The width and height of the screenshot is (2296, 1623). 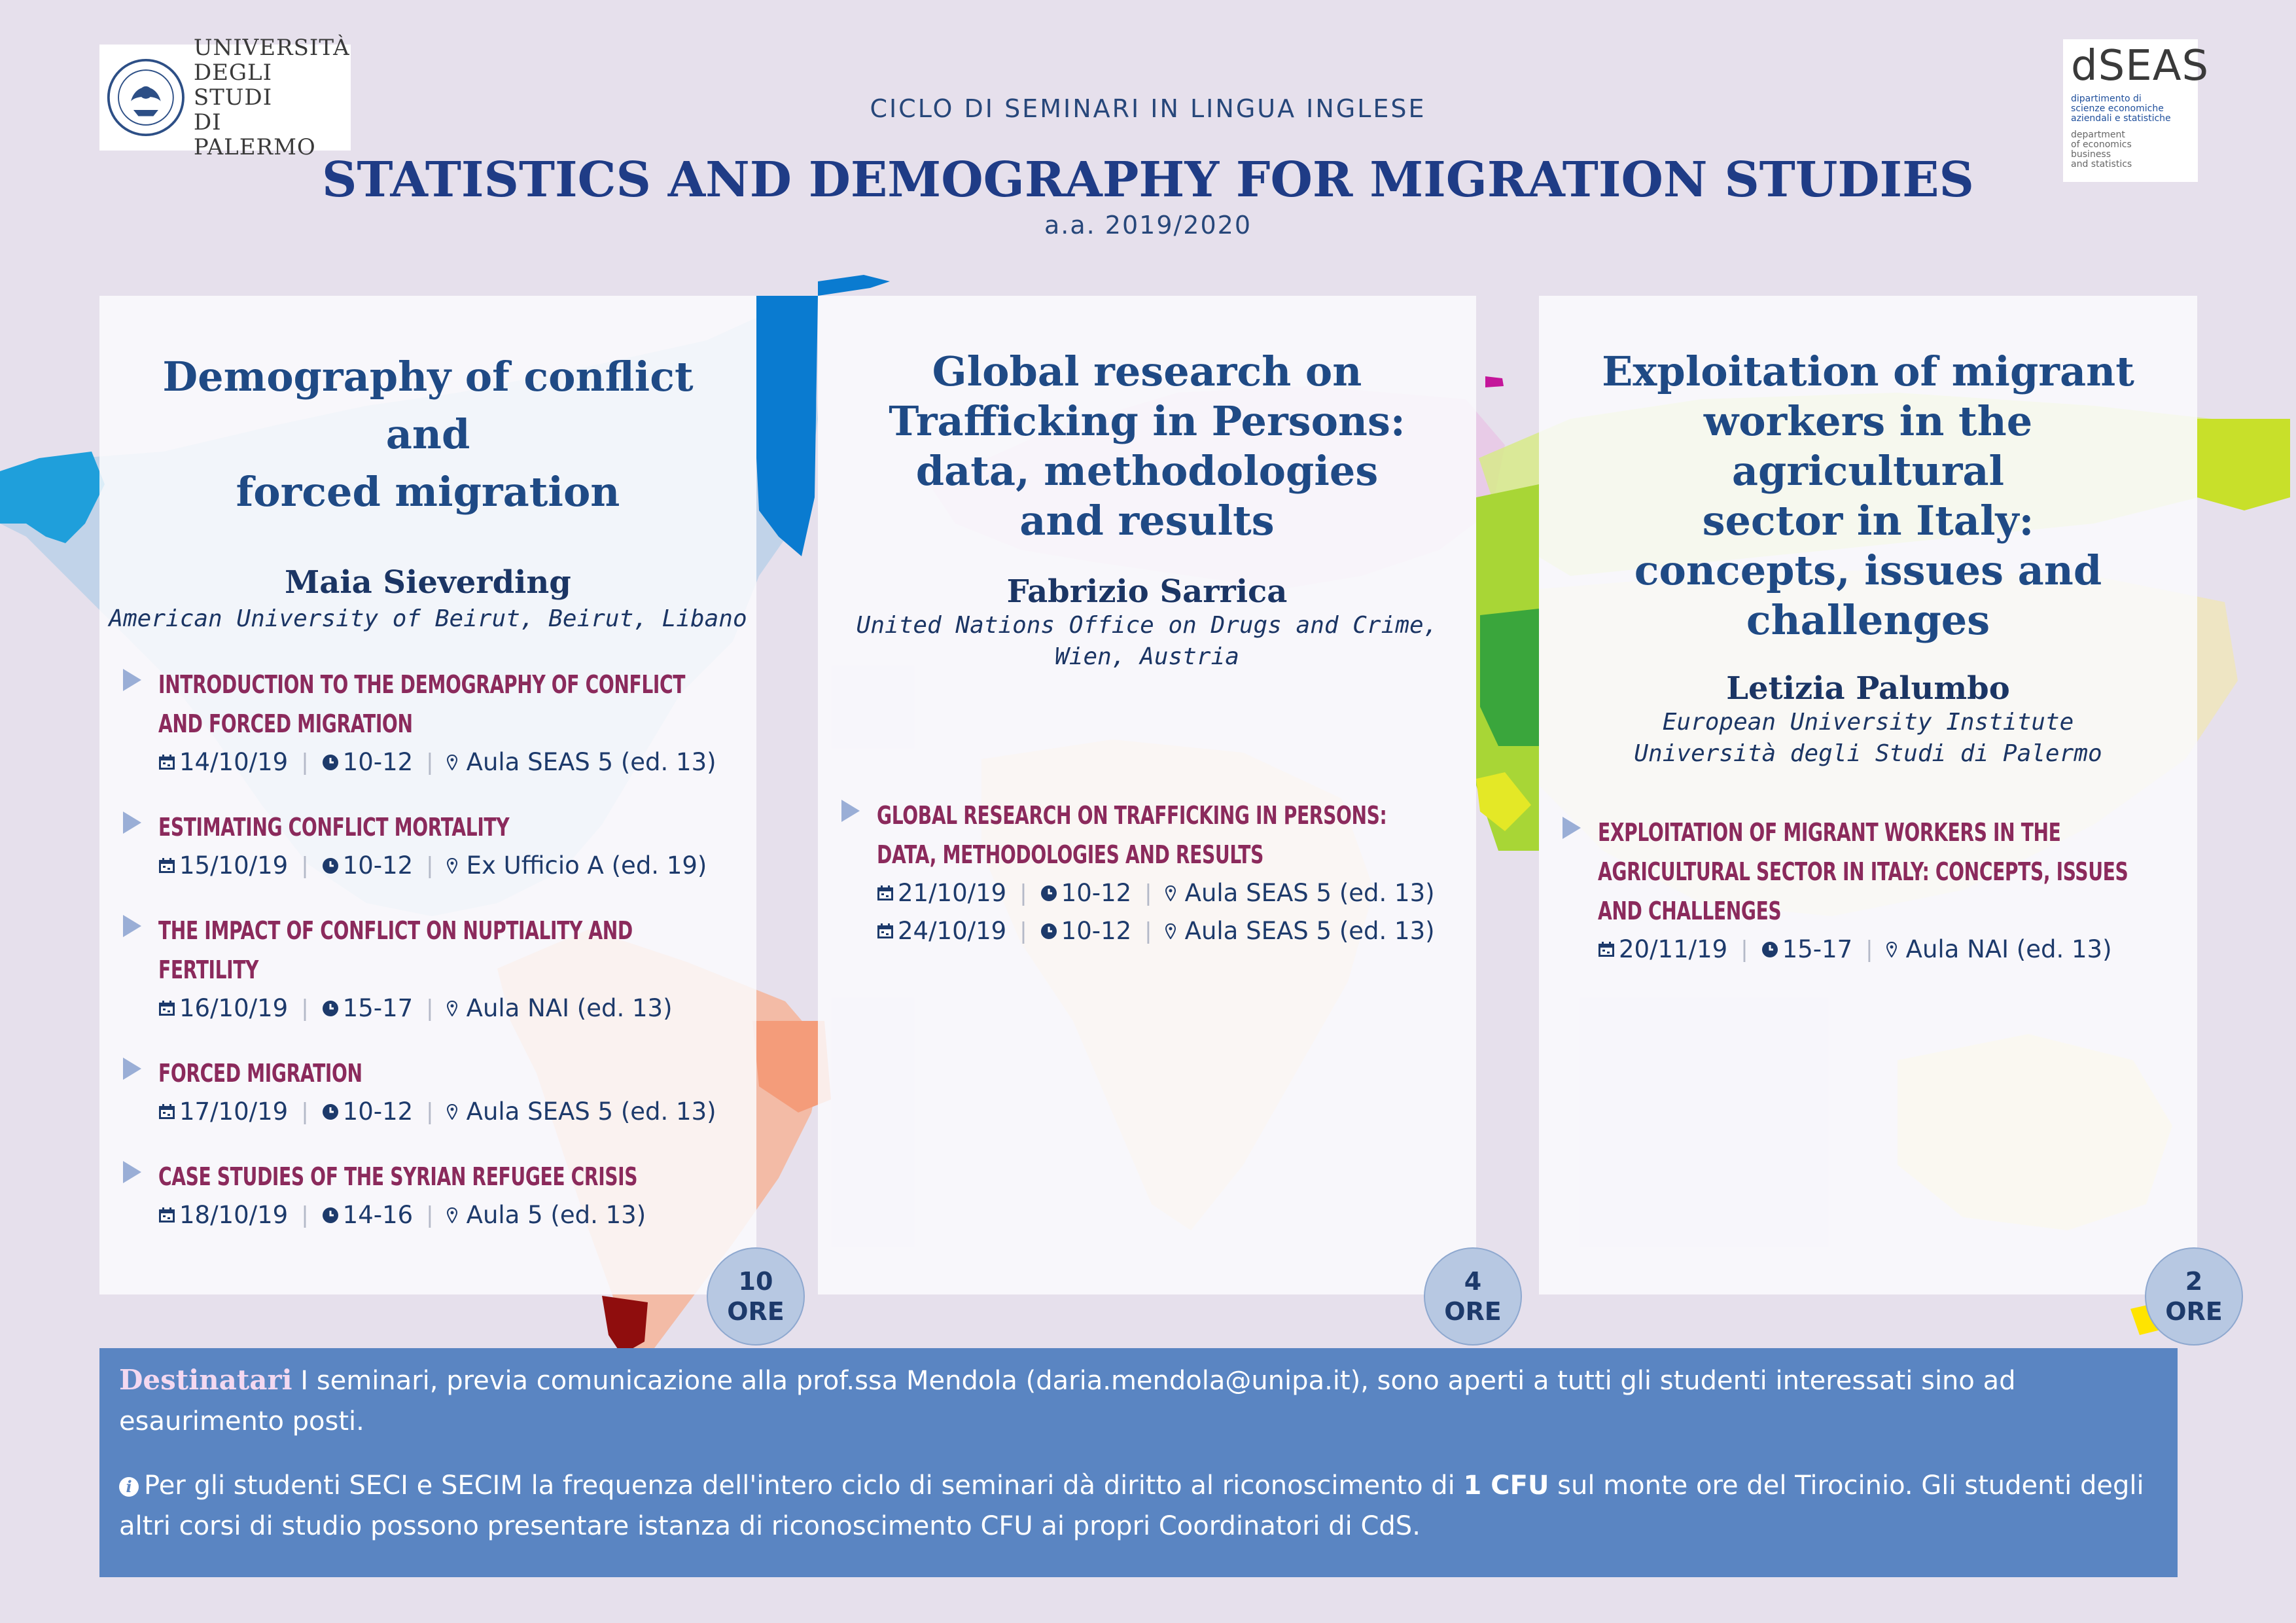 What do you see at coordinates (1148, 225) in the screenshot?
I see `academic-year: a.a. 2019/2020` at bounding box center [1148, 225].